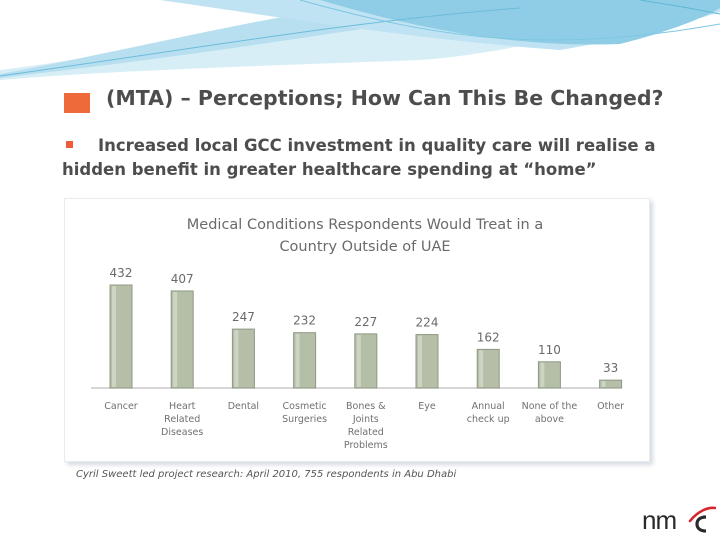 Image resolution: width=720 pixels, height=540 pixels. Describe the element at coordinates (365, 419) in the screenshot. I see `category-label: Joints` at that location.